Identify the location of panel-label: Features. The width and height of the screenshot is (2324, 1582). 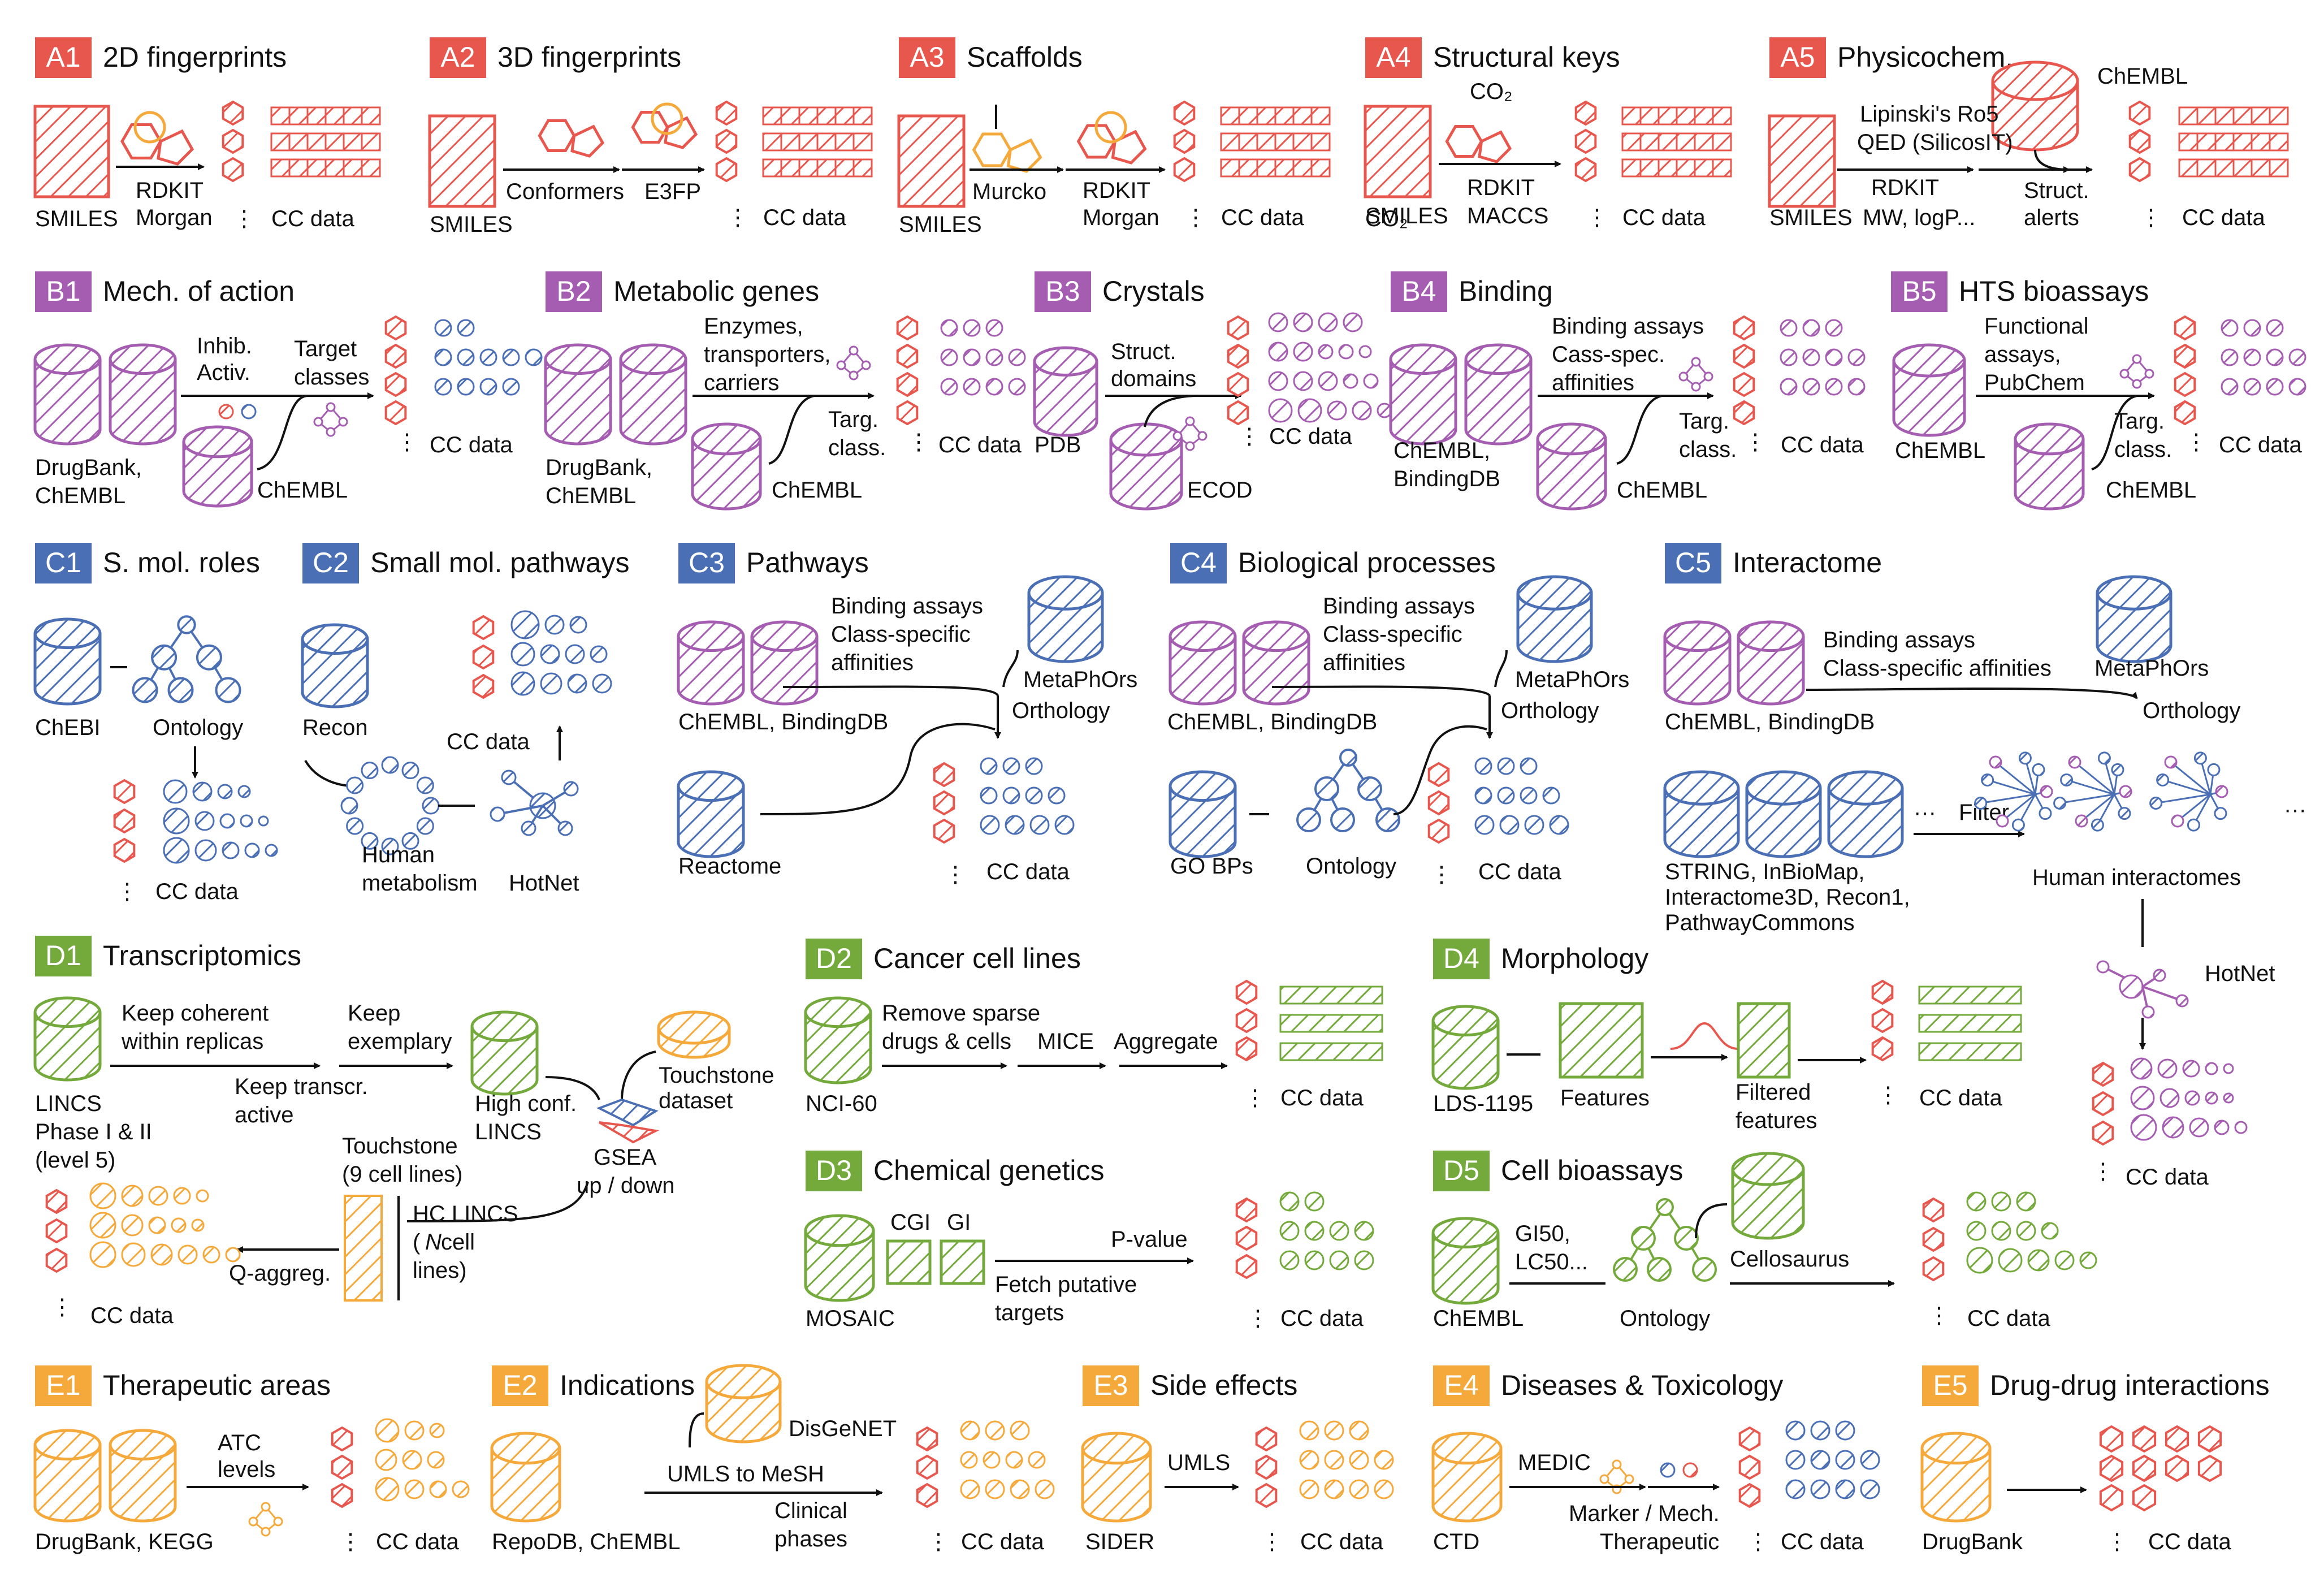
(1605, 1098).